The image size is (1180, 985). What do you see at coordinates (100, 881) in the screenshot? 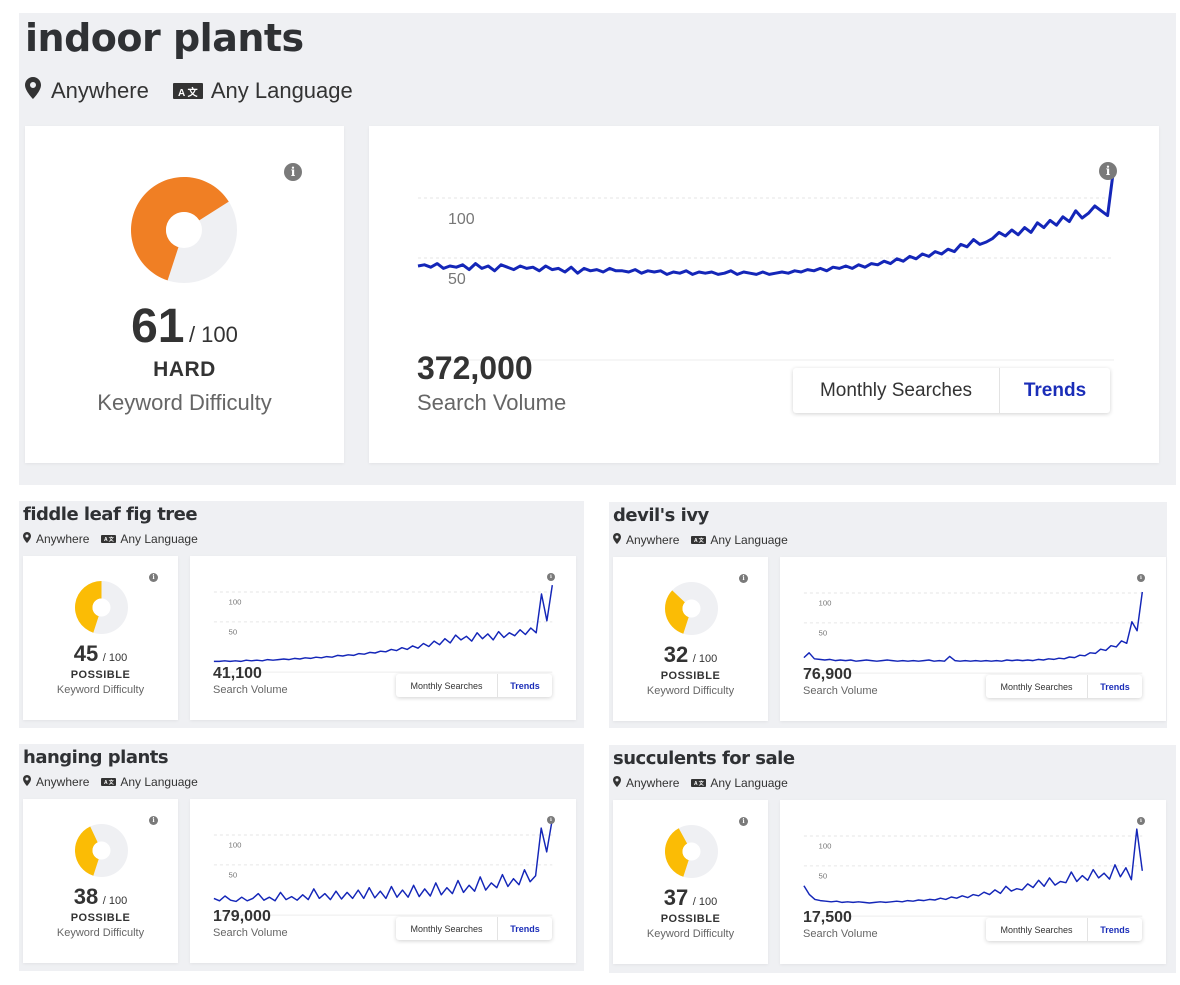
I see `keyword-difficulty-card: i 38 / 100 POSSIBLE Keyword Difficulty` at bounding box center [100, 881].